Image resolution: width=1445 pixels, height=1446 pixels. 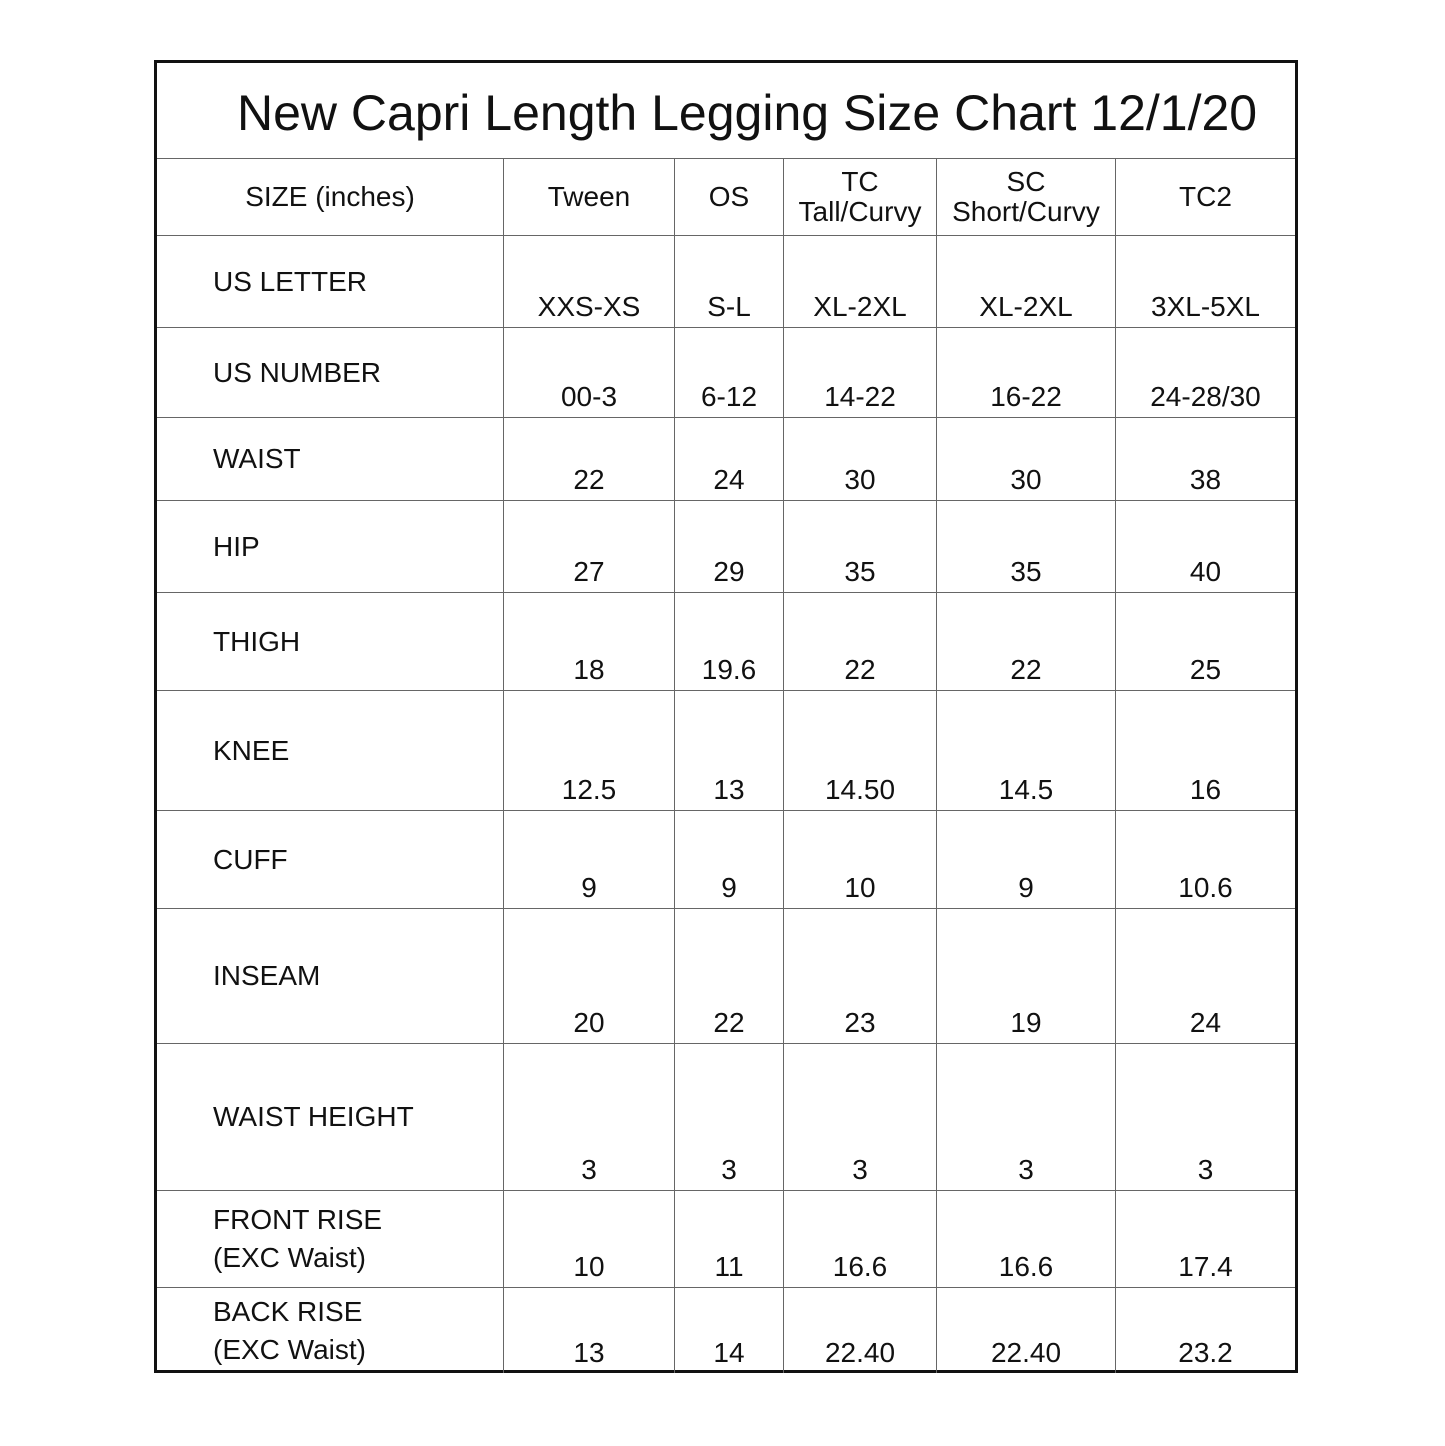 I want to click on header-size: SIZE (inches), so click(x=330, y=197).